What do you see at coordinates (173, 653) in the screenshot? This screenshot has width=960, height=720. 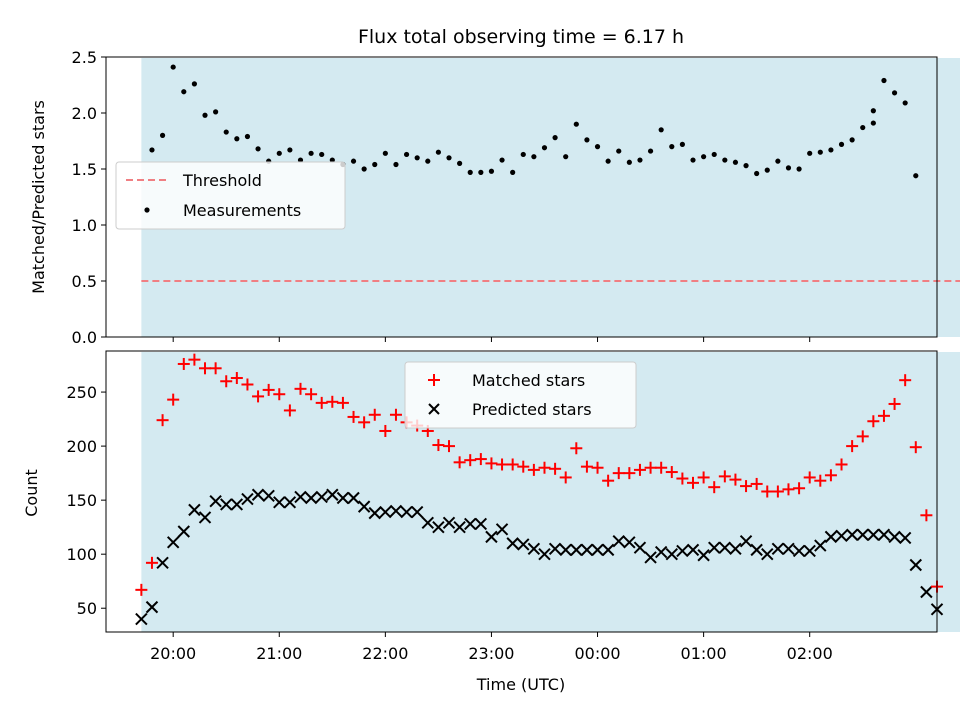 I see `count-x-tick-label: 20:00` at bounding box center [173, 653].